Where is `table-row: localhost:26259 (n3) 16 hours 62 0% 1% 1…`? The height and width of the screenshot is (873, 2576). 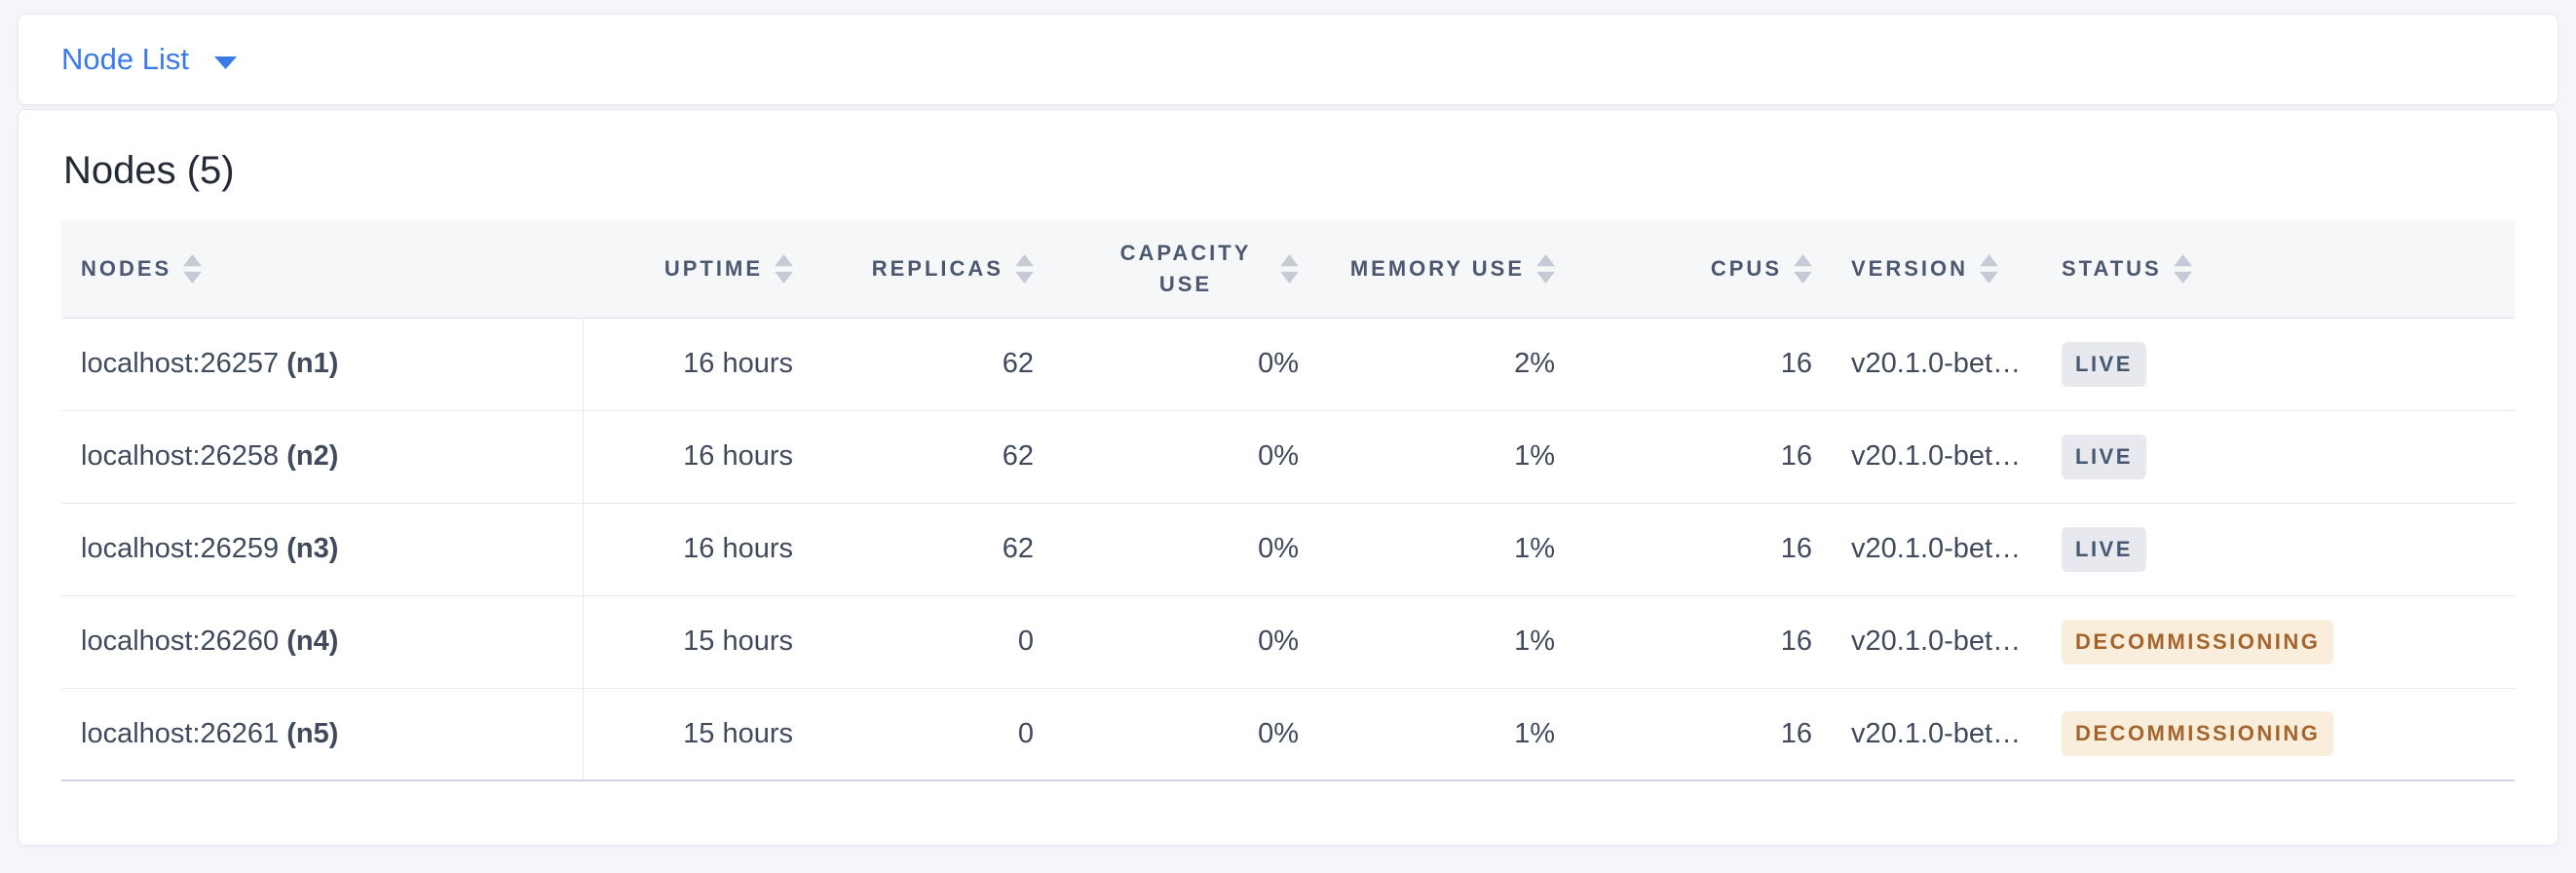
table-row: localhost:26259 (n3) 16 hours 62 0% 1% 1… is located at coordinates (1288, 549).